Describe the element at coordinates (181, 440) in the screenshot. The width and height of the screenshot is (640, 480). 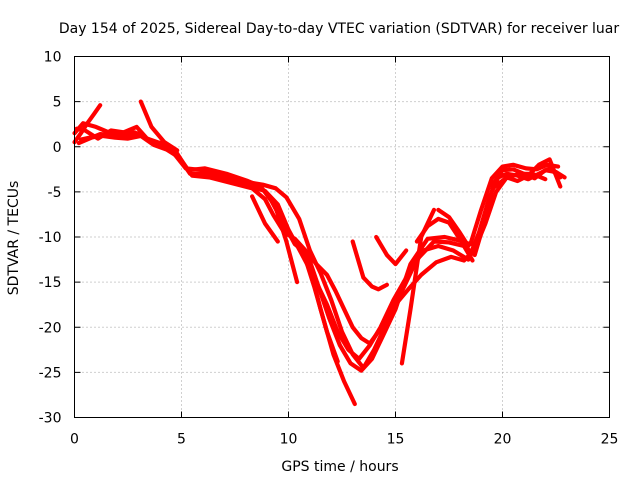
I see `x-tick-label: 5` at that location.